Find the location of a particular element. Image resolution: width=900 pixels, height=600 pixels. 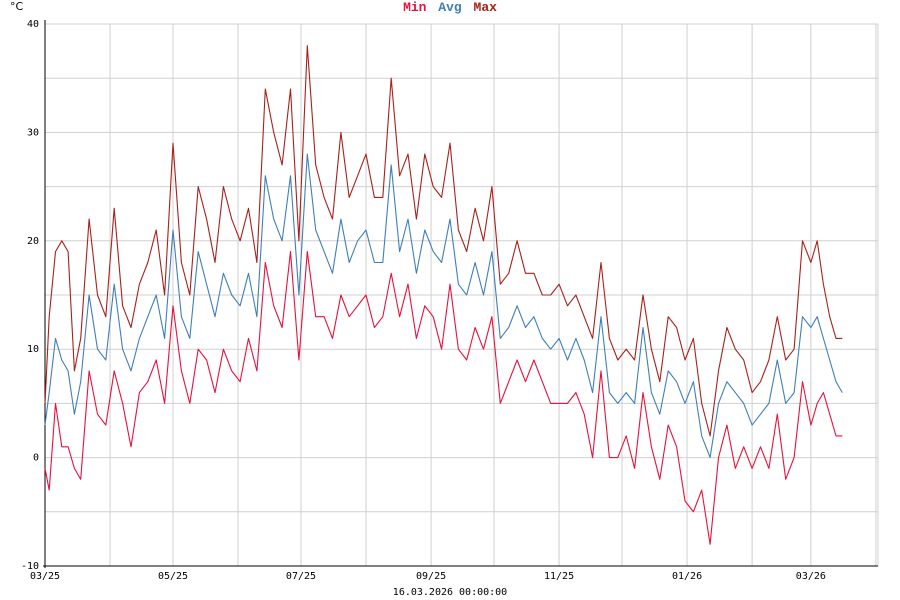

y-tick-label: 20 is located at coordinates (33, 241).